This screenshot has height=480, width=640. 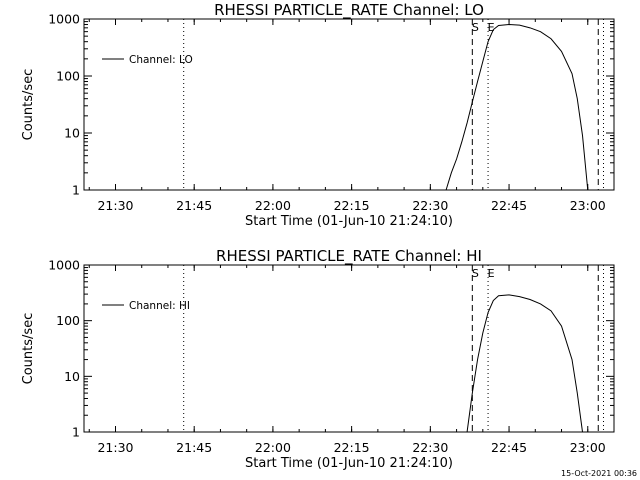 What do you see at coordinates (430, 447) in the screenshot?
I see `panel2-x-tick-label: 22:30` at bounding box center [430, 447].